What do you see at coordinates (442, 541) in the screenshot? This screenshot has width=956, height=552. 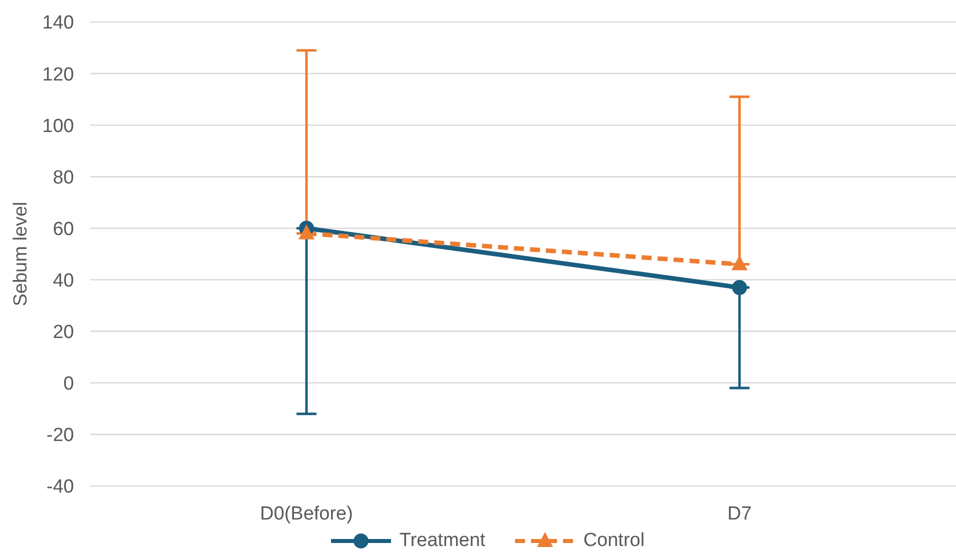 I see `legend-label: Treatment` at bounding box center [442, 541].